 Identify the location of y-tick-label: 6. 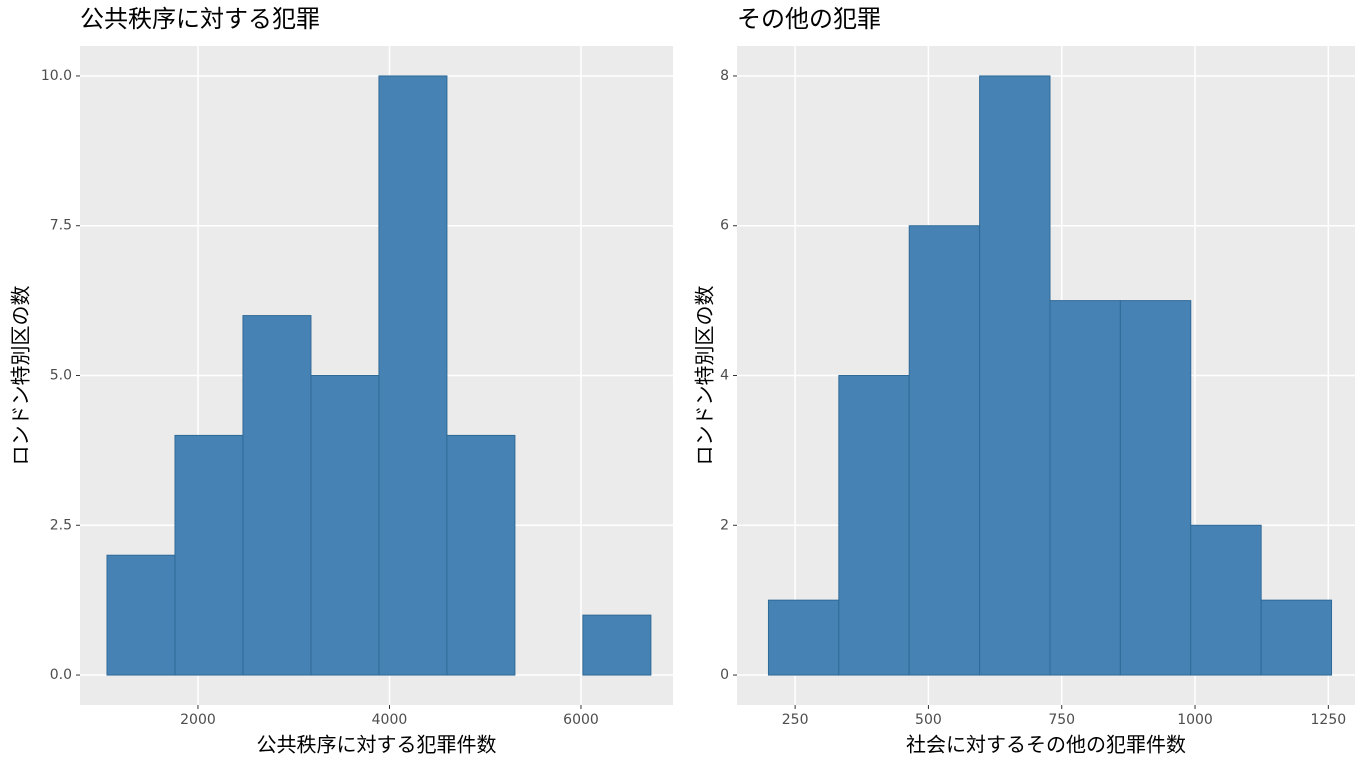
(724, 226).